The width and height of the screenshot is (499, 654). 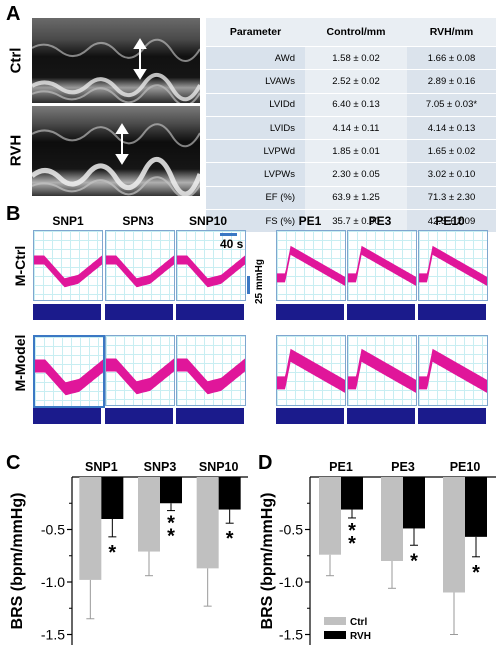 I want to click on echo-image-ctrl, so click(x=116, y=60).